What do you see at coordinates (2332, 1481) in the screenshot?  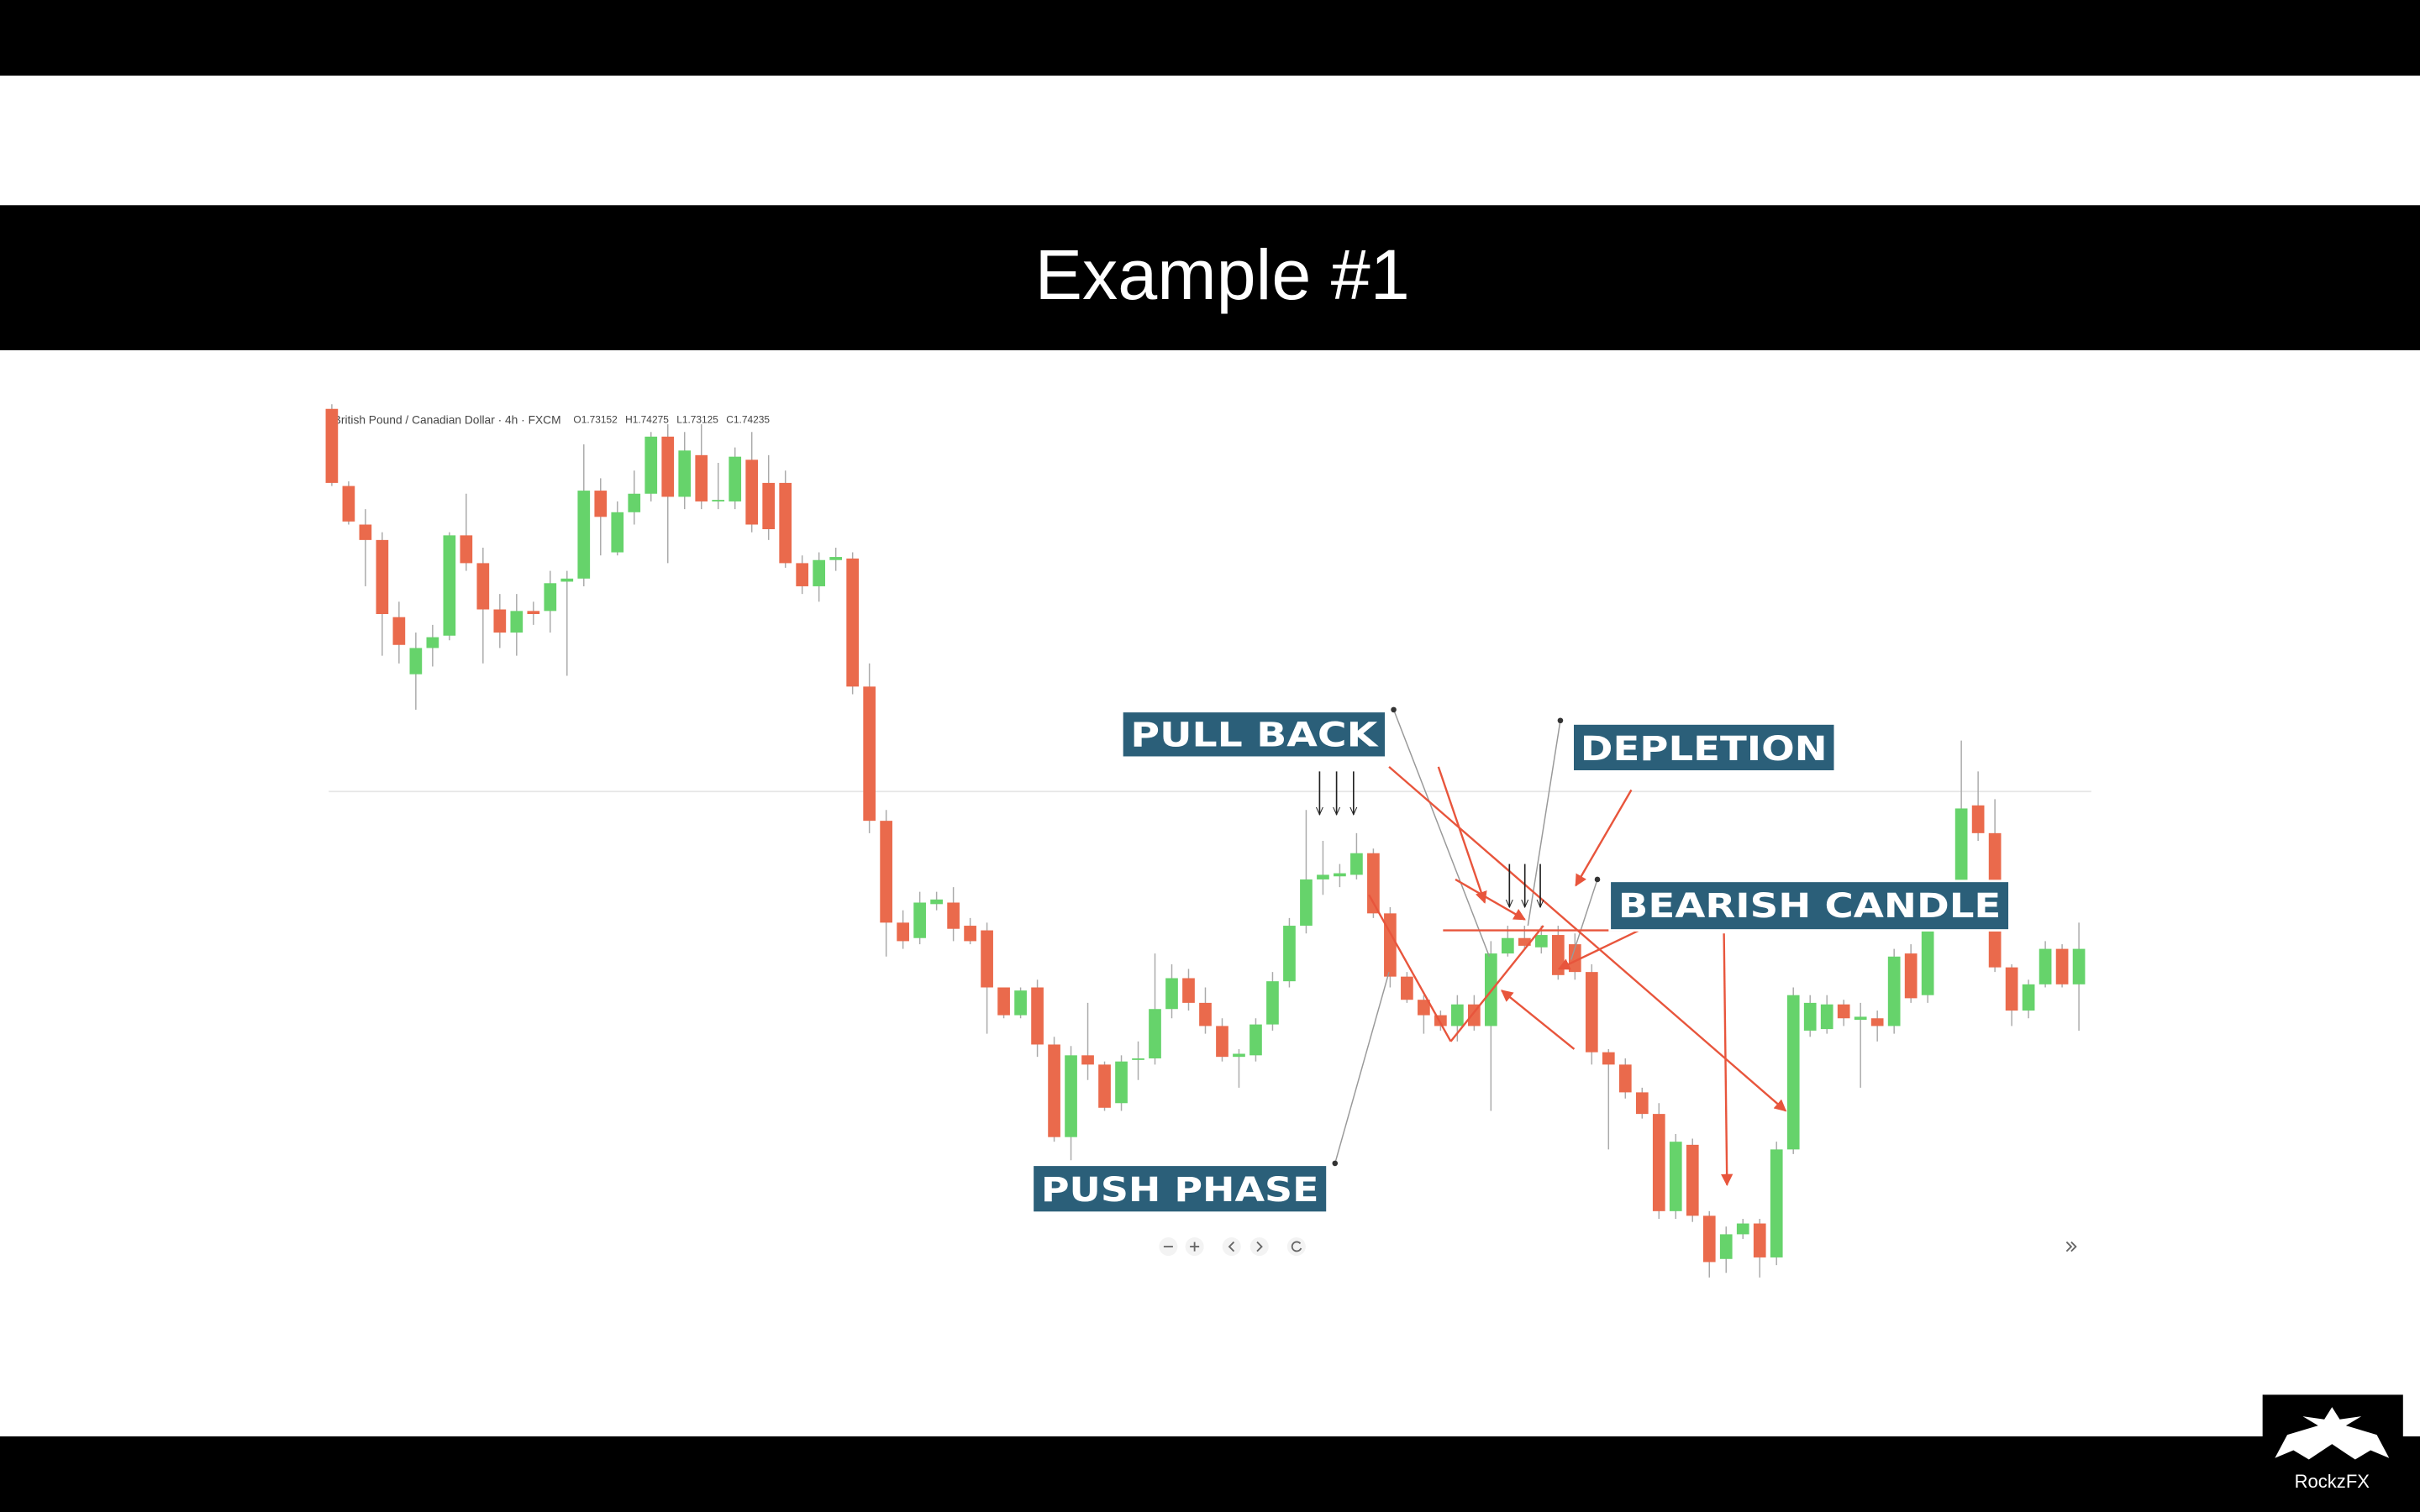 I see `logo-text: RockzFX` at bounding box center [2332, 1481].